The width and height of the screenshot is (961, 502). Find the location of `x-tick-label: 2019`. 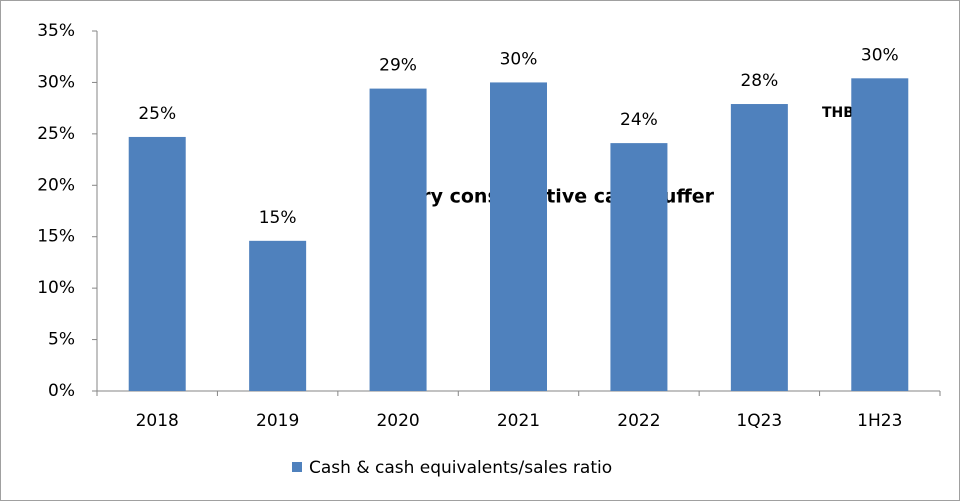

x-tick-label: 2019 is located at coordinates (277, 421).